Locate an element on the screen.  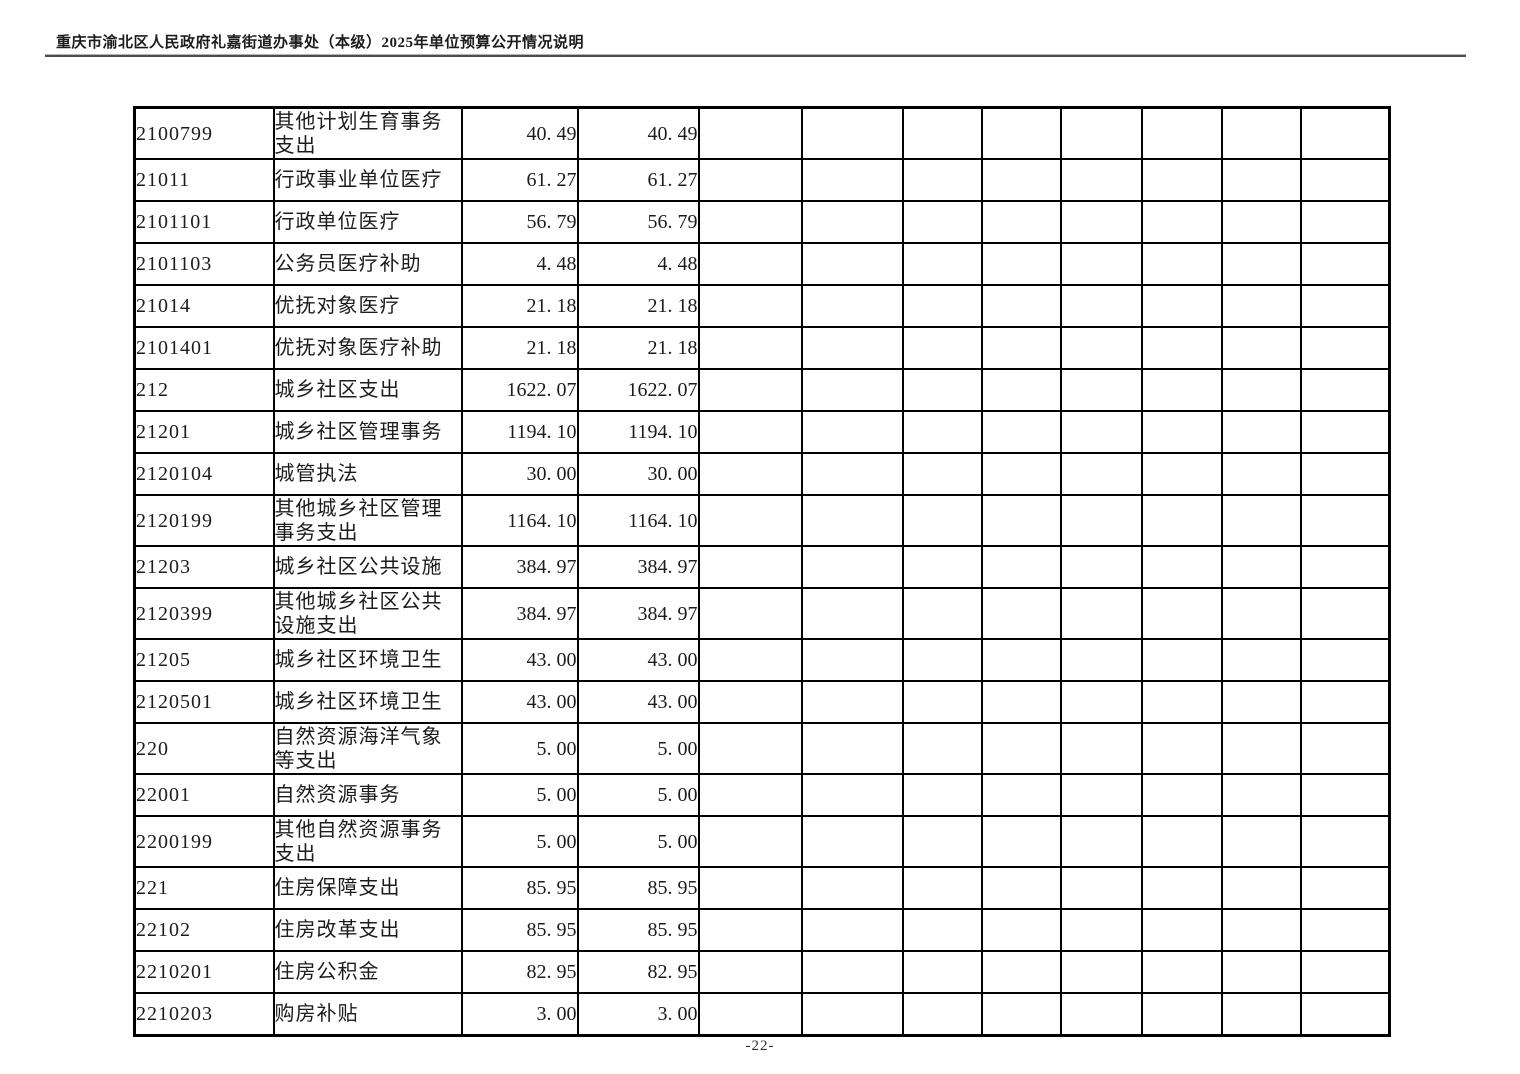
table-row: 2120399 其他城乡社区公共 设施支出 384. 97 384. 97 is located at coordinates (762, 613).